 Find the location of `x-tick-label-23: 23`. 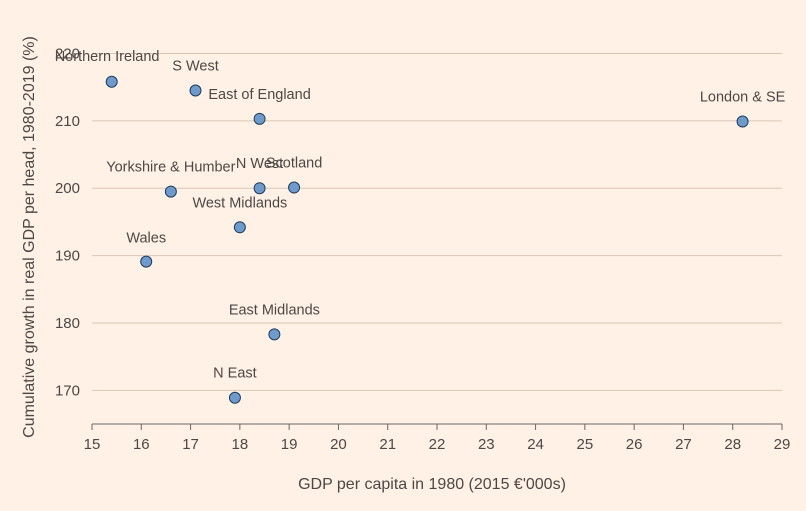

x-tick-label-23: 23 is located at coordinates (486, 444).